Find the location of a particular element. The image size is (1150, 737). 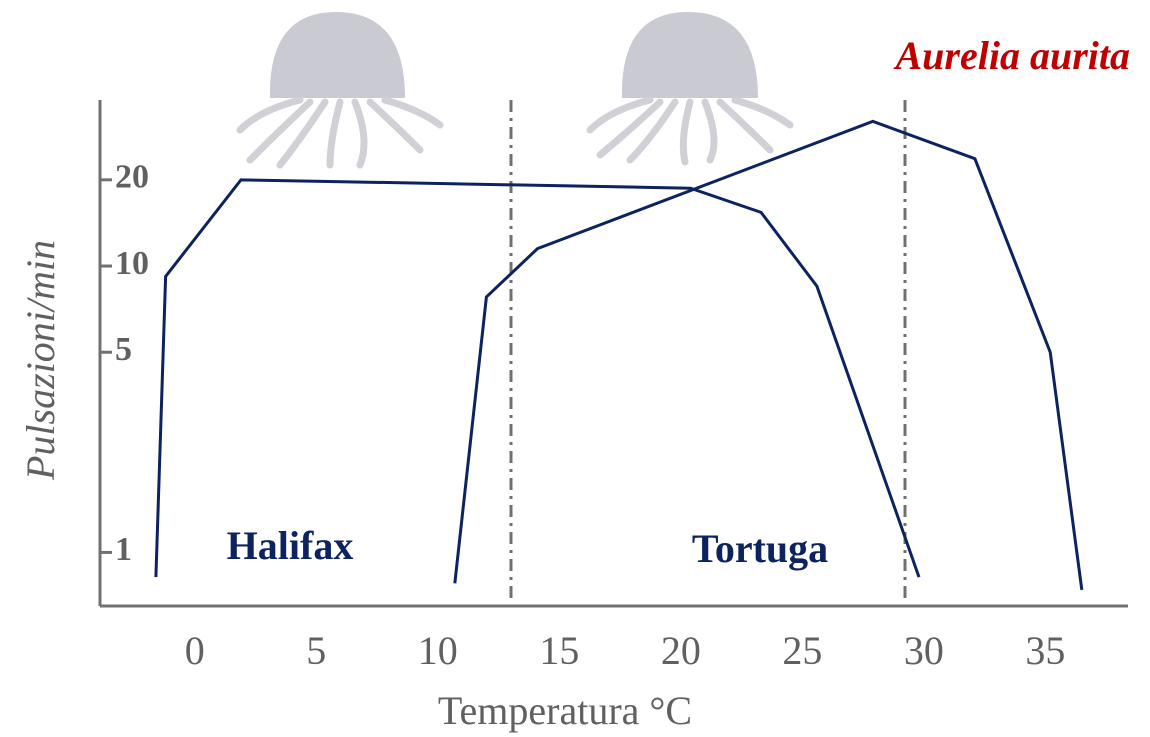

x-tick-label: 20 is located at coordinates (681, 650).